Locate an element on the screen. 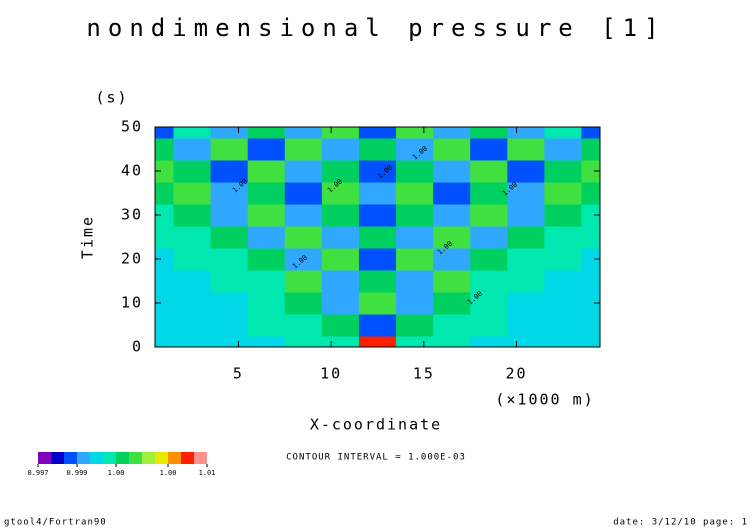  footer-right: date: 3/12/10 page: 1 is located at coordinates (680, 523).